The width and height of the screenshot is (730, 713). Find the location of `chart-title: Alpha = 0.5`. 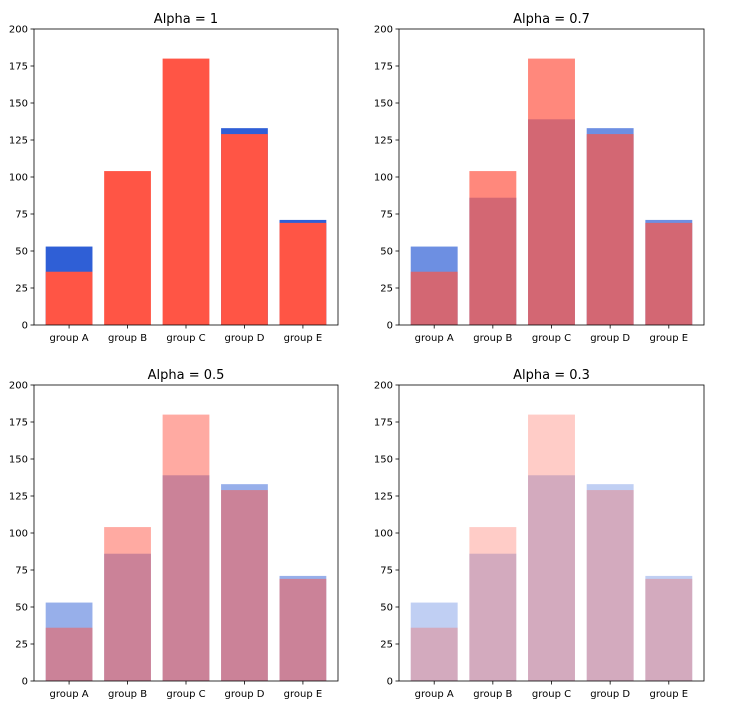

chart-title: Alpha = 0.5 is located at coordinates (186, 375).